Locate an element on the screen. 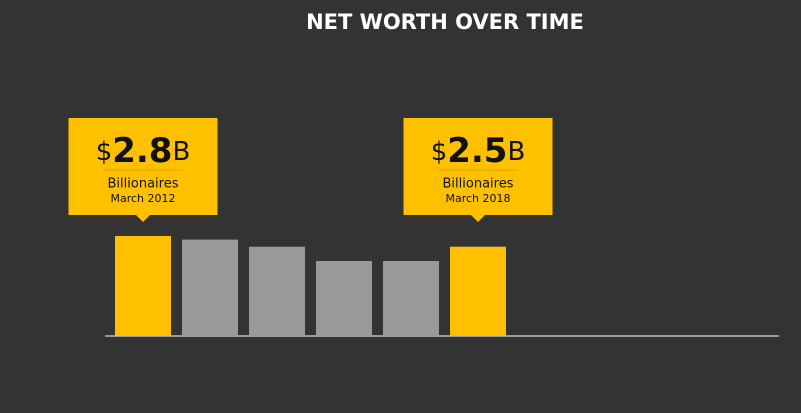 The height and width of the screenshot is (413, 801). value: 2.8 is located at coordinates (142, 151).